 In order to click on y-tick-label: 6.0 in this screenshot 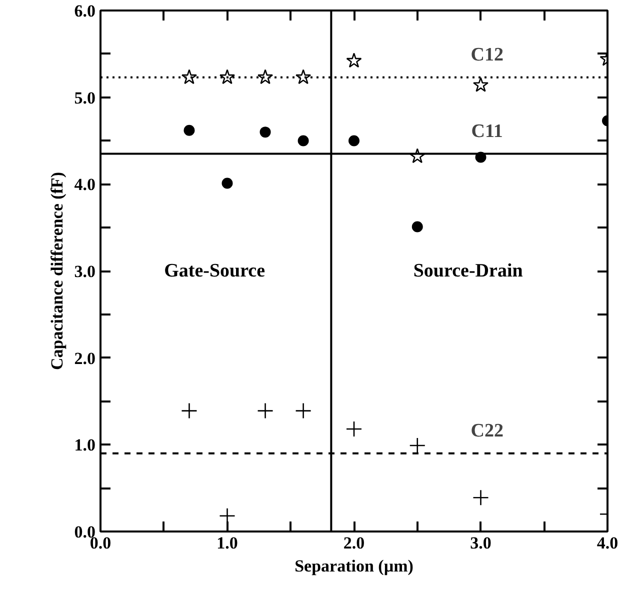, I will do `click(85, 11)`.